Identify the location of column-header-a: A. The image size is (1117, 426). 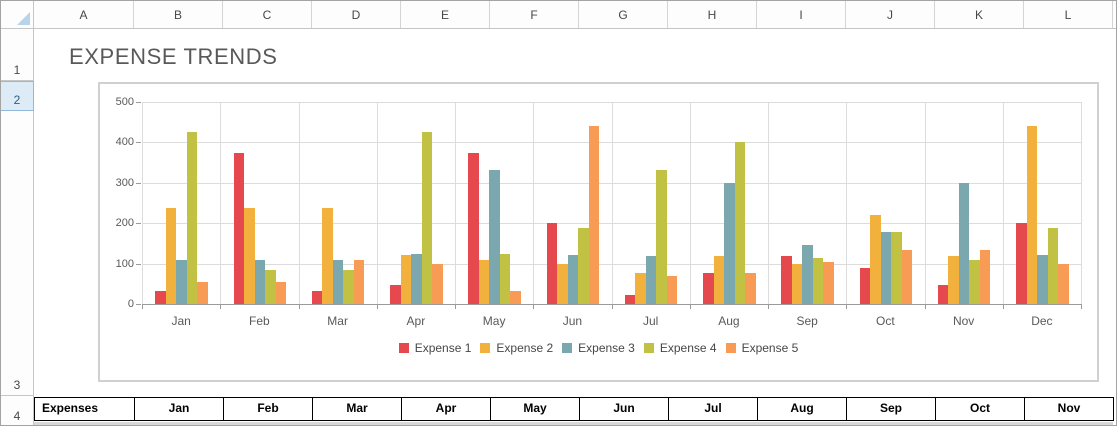
(84, 14).